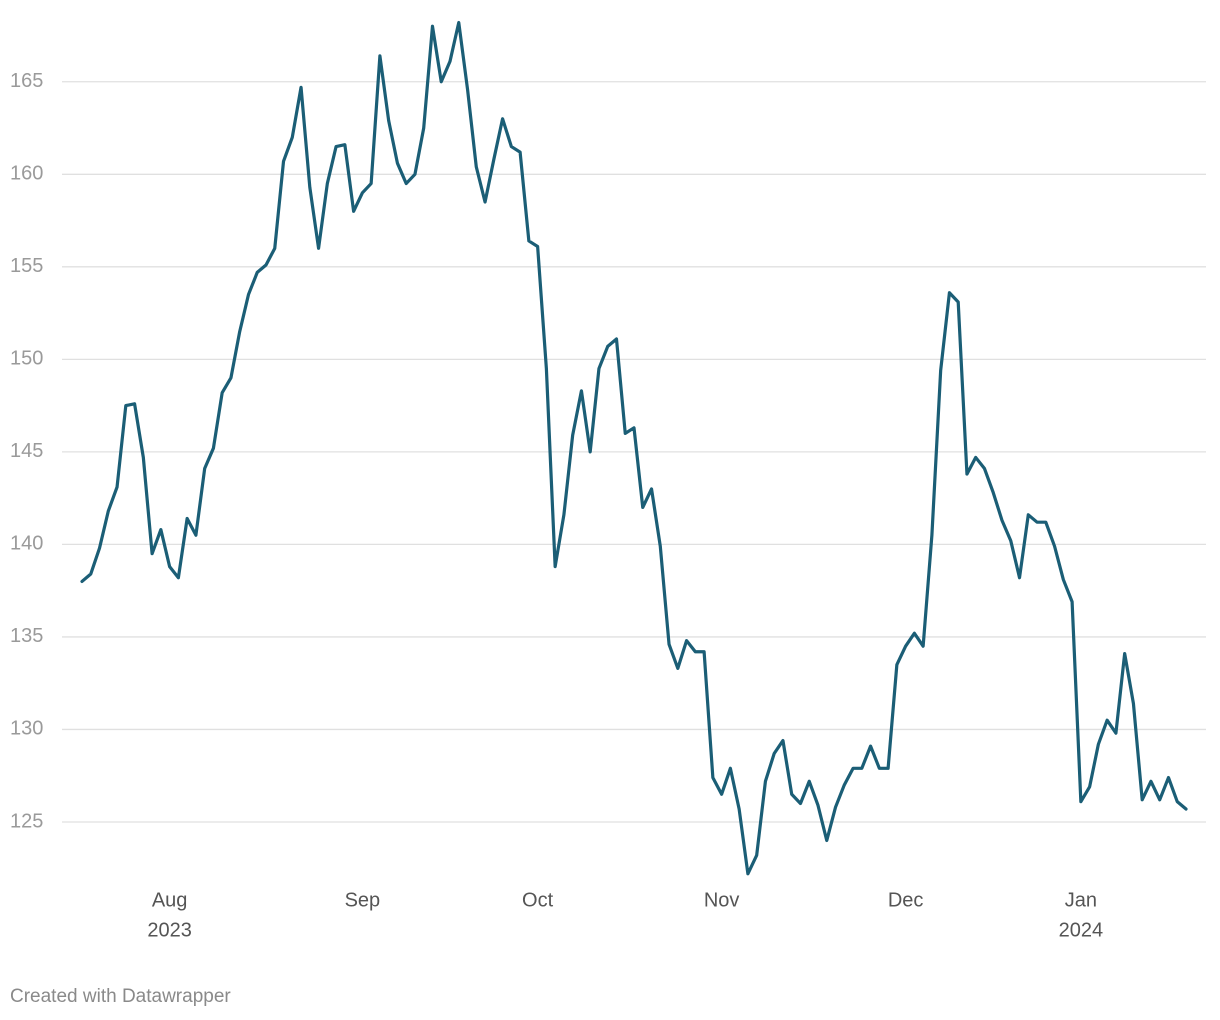  I want to click on x-tick-label: Oct, so click(538, 900).